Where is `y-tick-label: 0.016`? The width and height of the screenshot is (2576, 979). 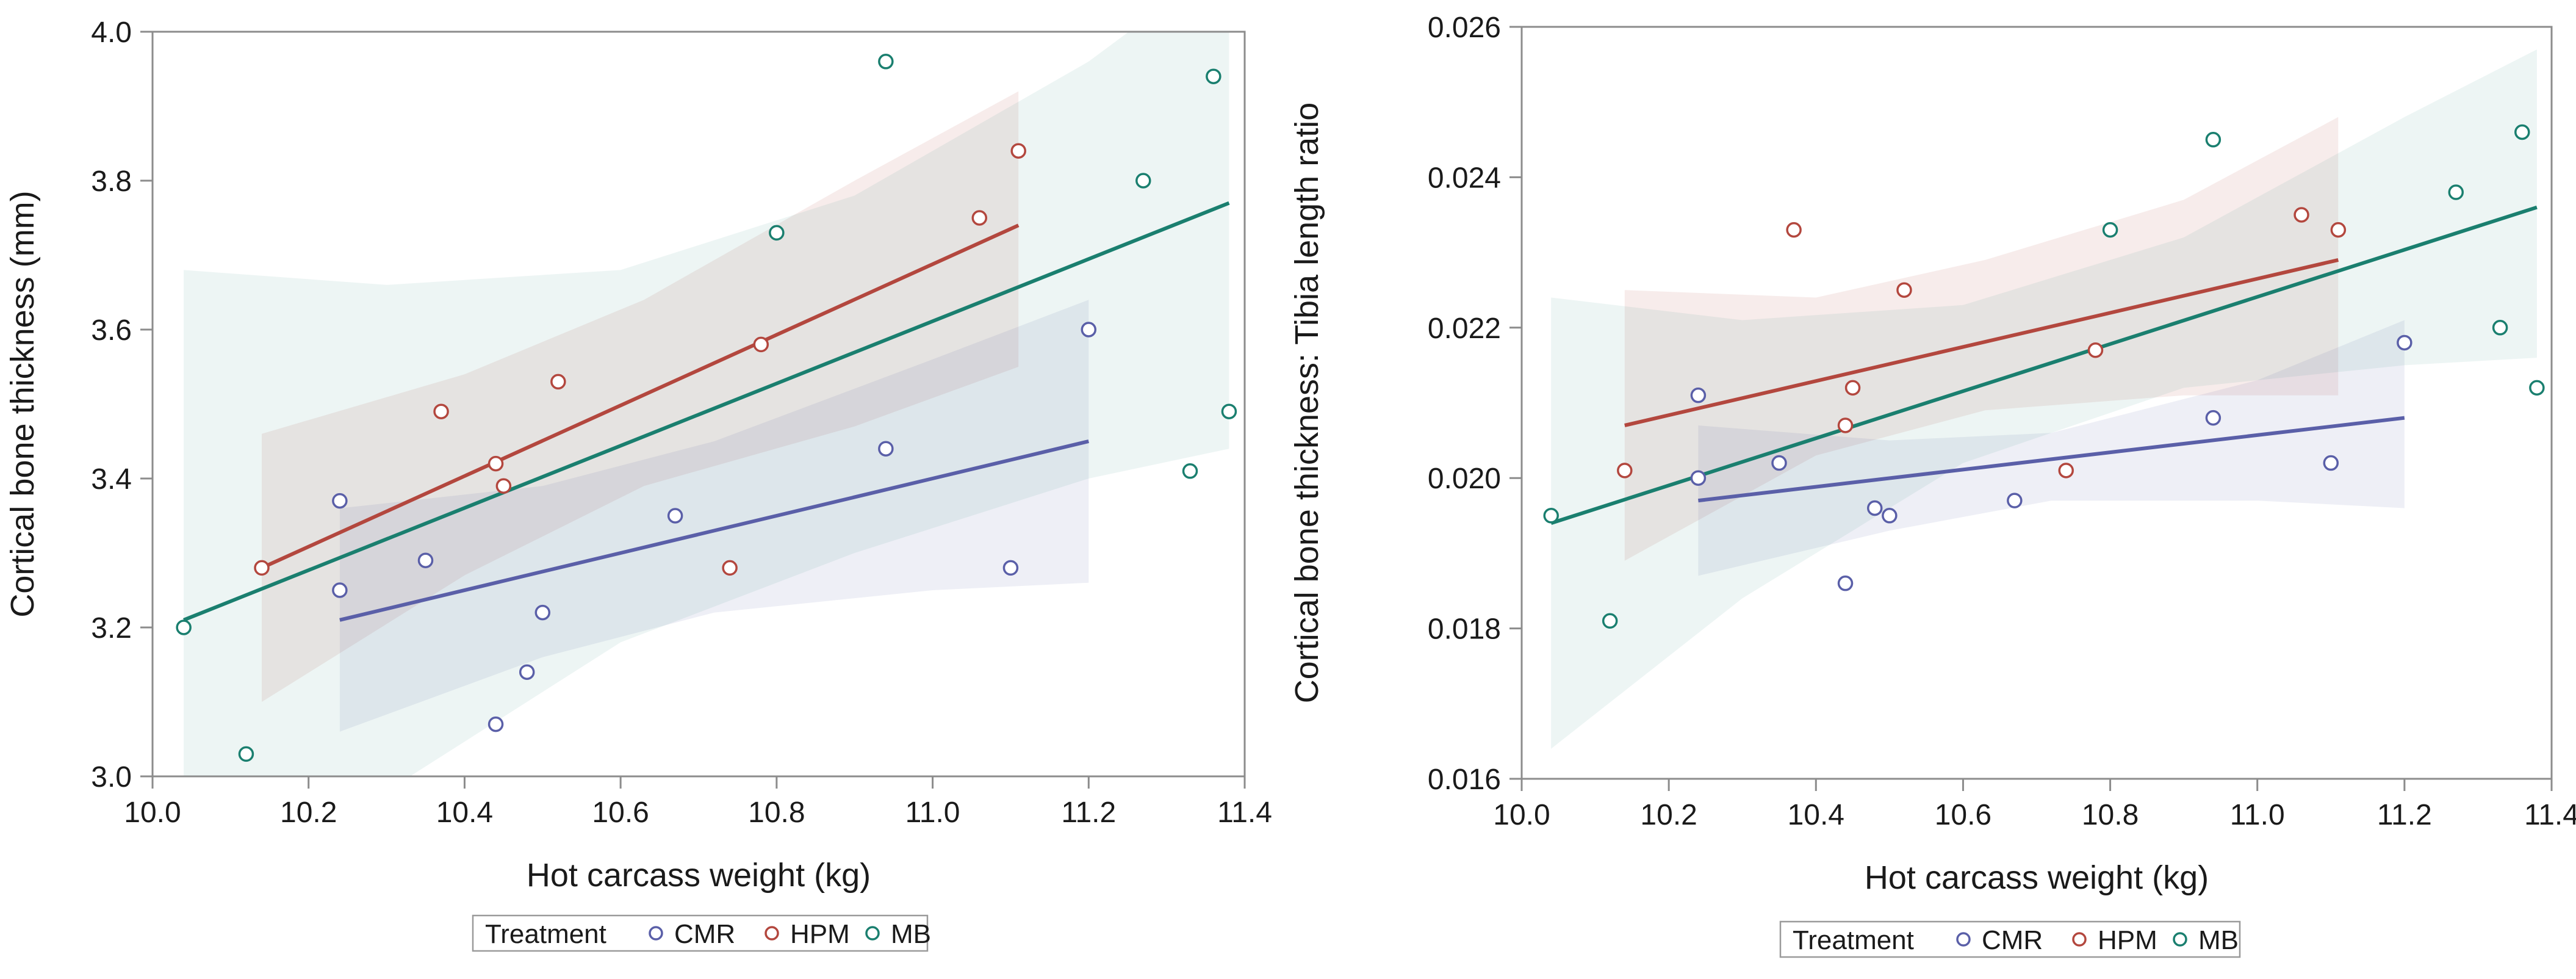
y-tick-label: 0.016 is located at coordinates (1464, 780).